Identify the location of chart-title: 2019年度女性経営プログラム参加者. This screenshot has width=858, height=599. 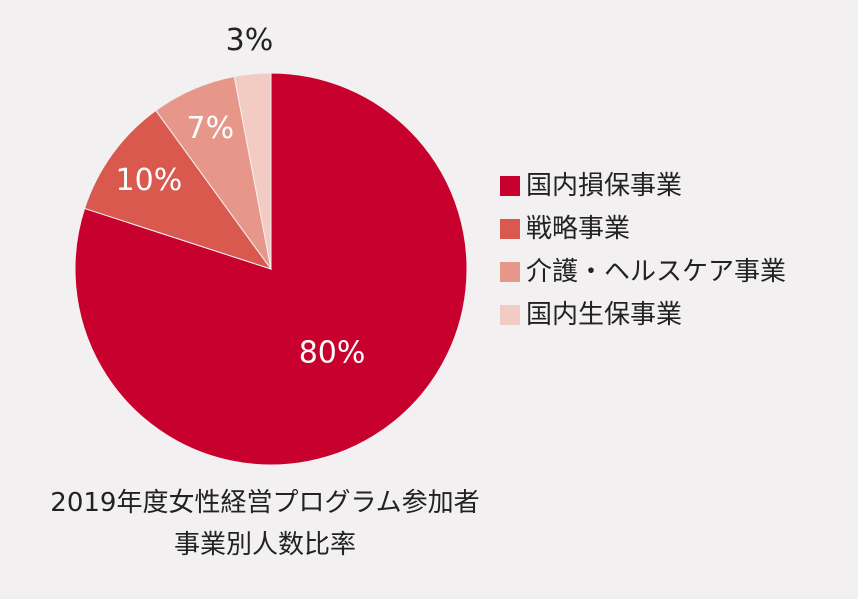
(265, 503).